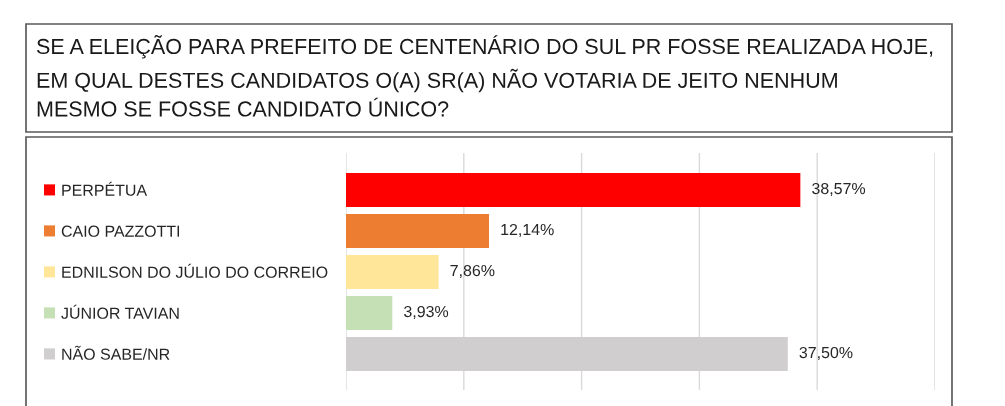 This screenshot has width=1005, height=406. What do you see at coordinates (105, 188) in the screenshot?
I see `y-tick-label: PERPÉTUA` at bounding box center [105, 188].